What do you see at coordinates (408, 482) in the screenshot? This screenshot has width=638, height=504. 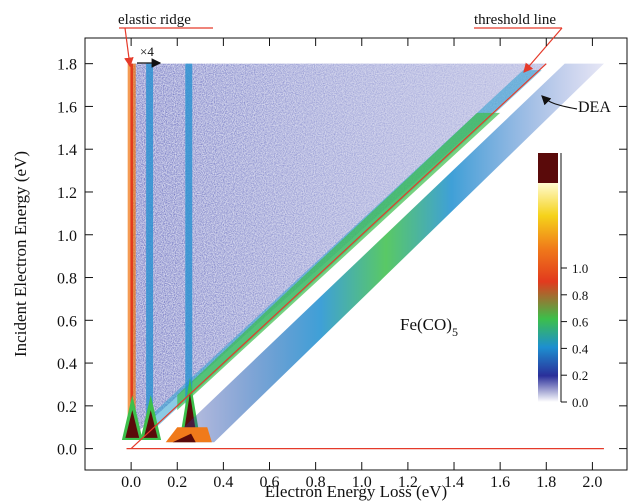 I see `x-tick-label: 1.2` at bounding box center [408, 482].